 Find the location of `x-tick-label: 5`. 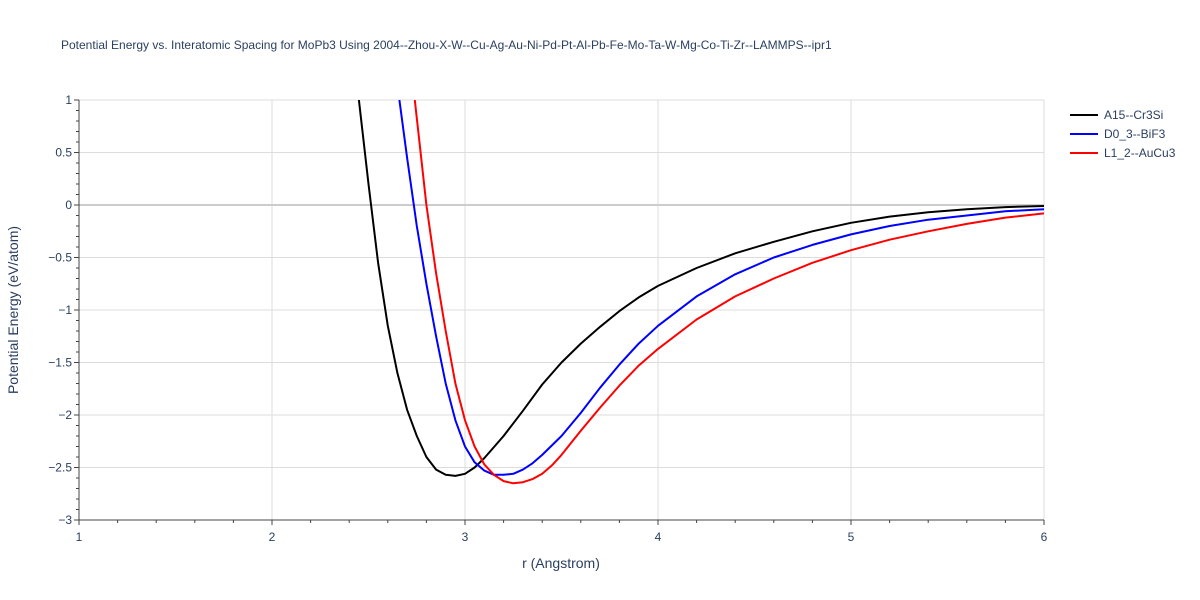

x-tick-label: 5 is located at coordinates (851, 537).